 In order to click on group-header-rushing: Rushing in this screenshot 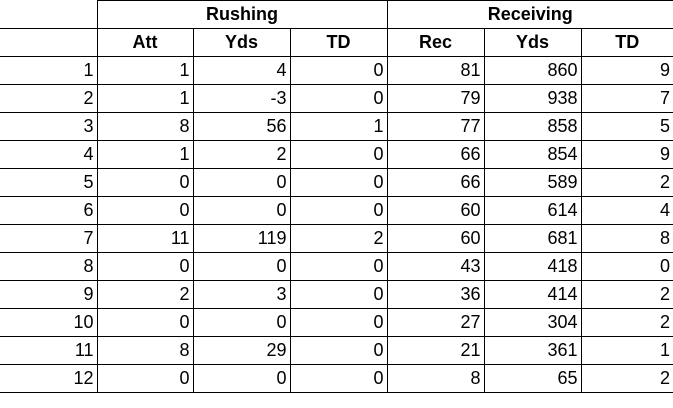, I will do `click(242, 14)`.